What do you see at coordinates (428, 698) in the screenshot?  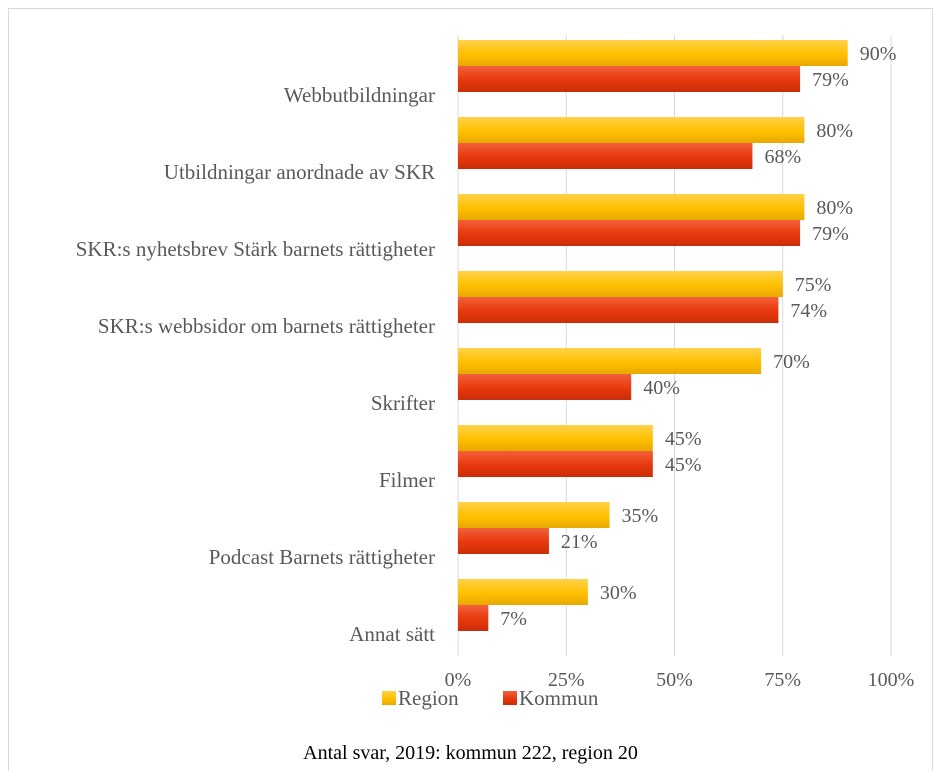 I see `legend-label: Region` at bounding box center [428, 698].